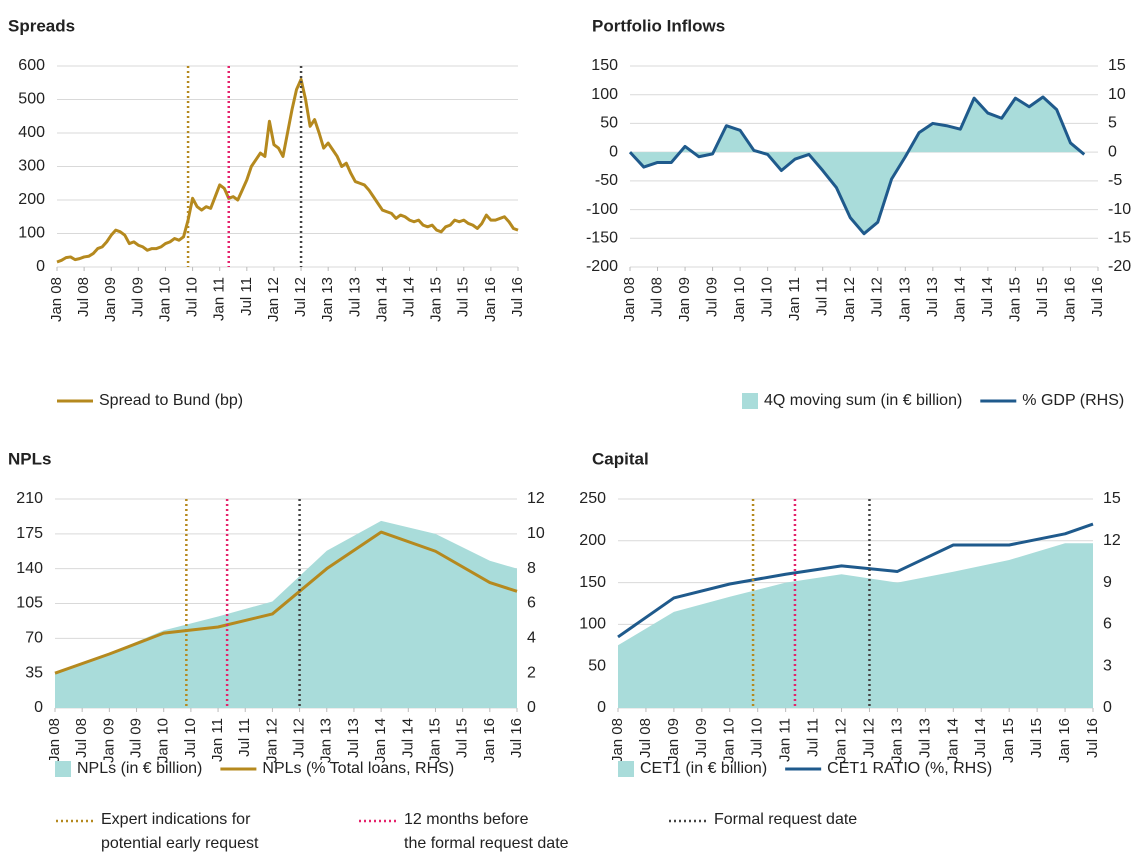 The width and height of the screenshot is (1133, 856). Describe the element at coordinates (327, 299) in the screenshot. I see `x-tick-label: Jan 13` at that location.